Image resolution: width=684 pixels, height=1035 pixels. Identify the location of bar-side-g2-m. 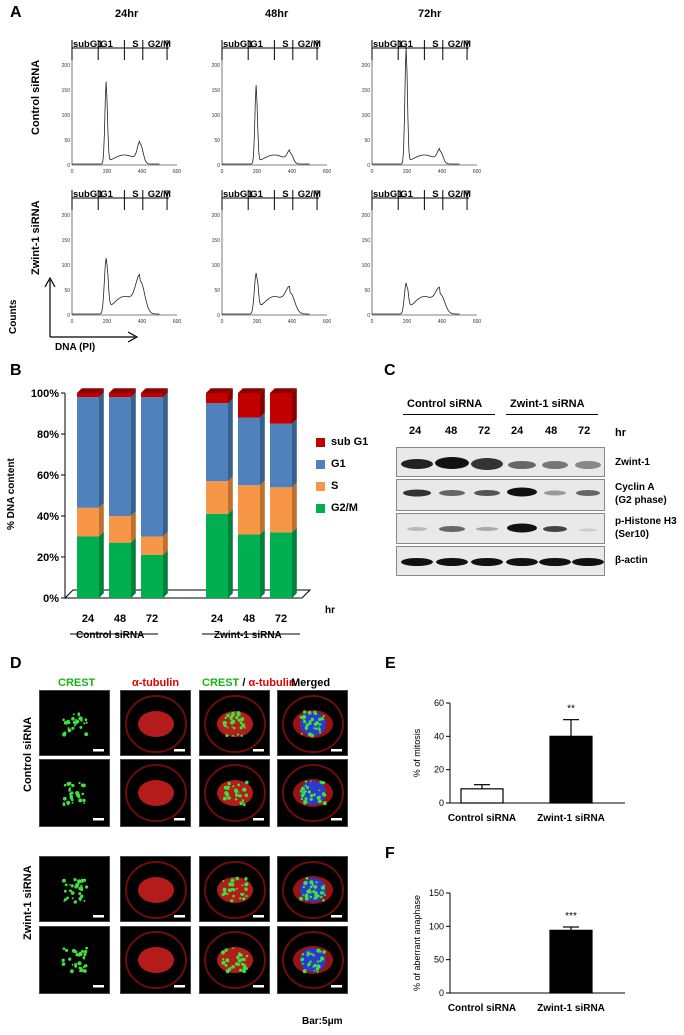
(133, 567).